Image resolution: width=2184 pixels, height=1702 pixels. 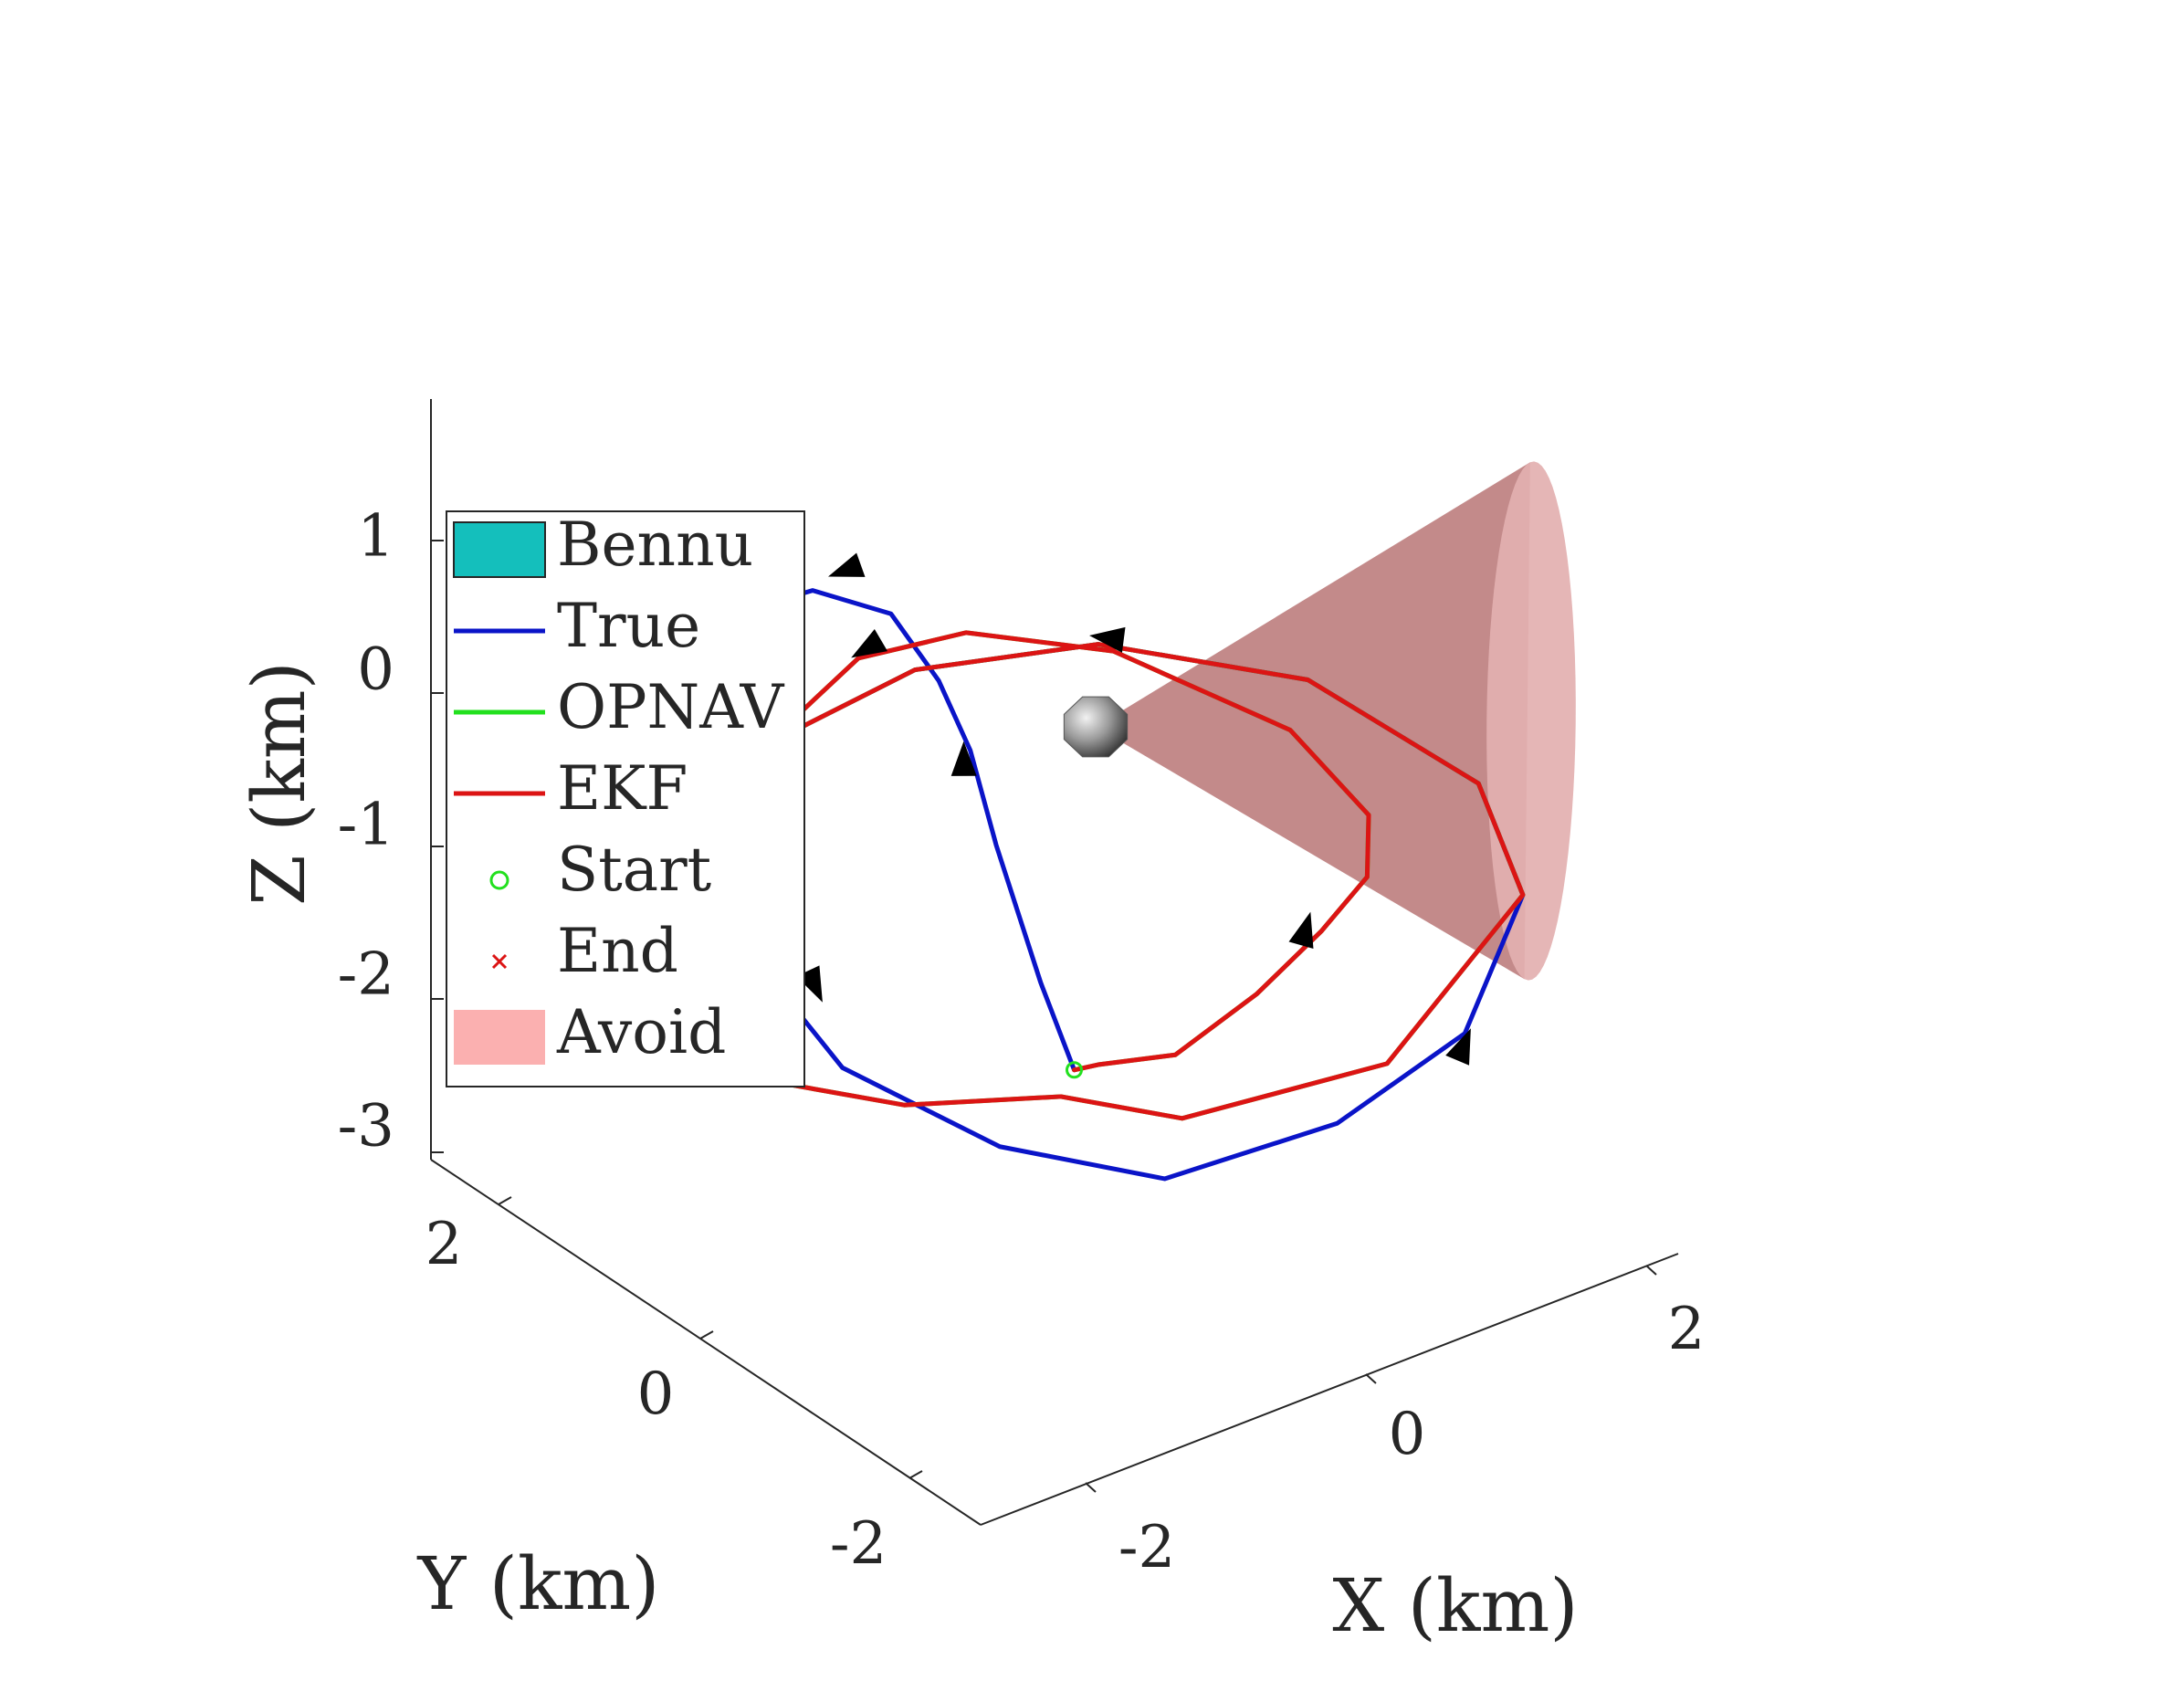 I want to click on y-tick-label-0: 0, so click(x=656, y=1394).